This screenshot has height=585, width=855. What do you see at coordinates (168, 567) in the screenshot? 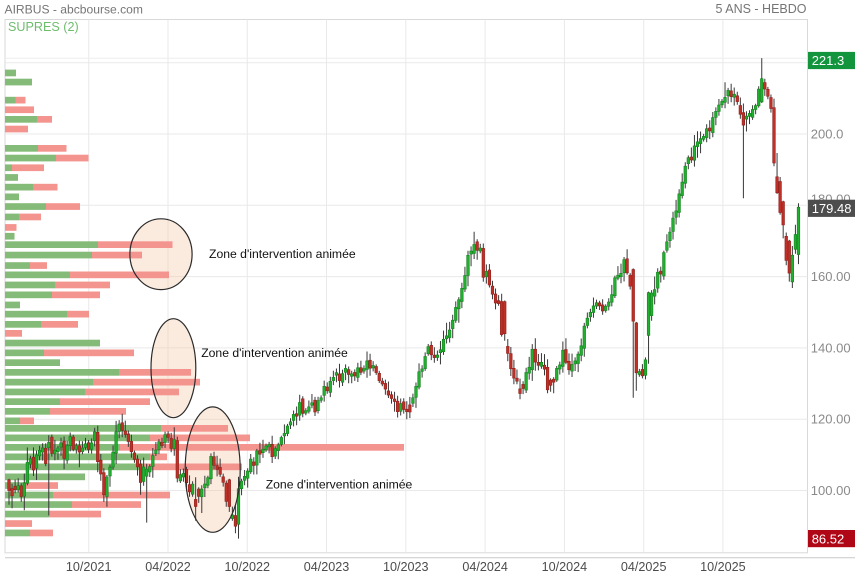
I see `svg-text: 04/2022` at bounding box center [168, 567].